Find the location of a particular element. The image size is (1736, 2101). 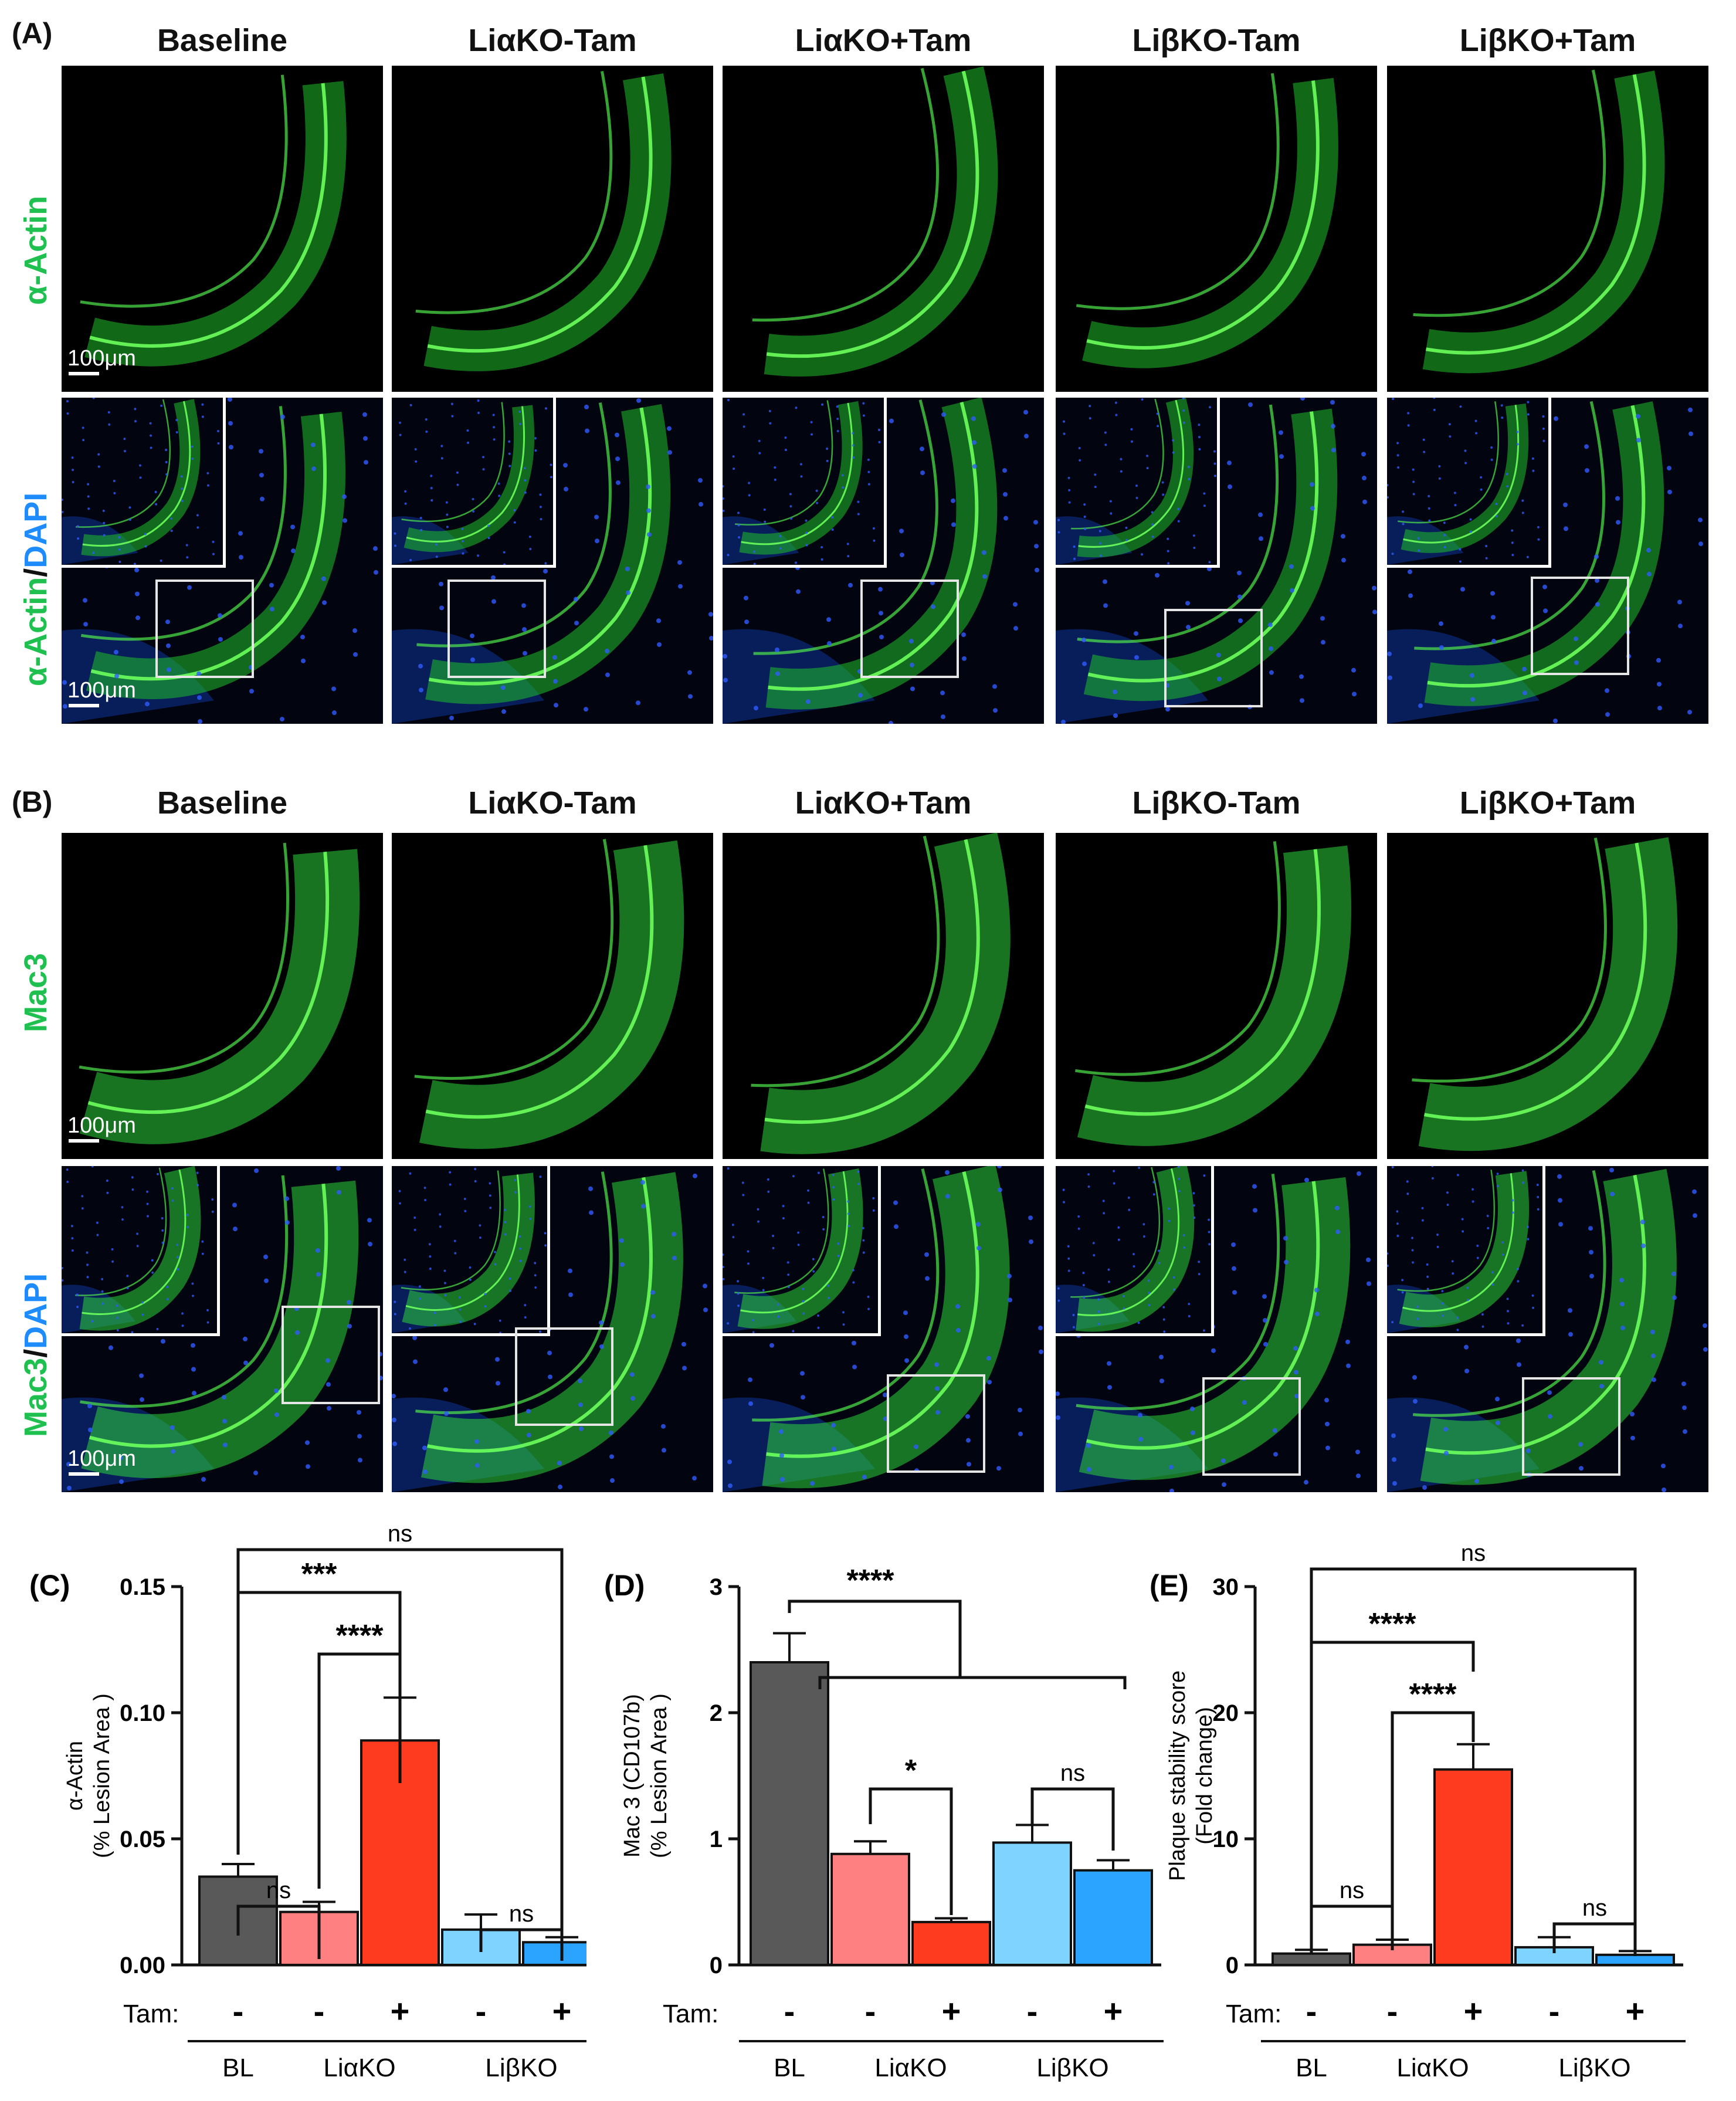

bracket-a-minus-vs-a-plus is located at coordinates (1433, 1830).